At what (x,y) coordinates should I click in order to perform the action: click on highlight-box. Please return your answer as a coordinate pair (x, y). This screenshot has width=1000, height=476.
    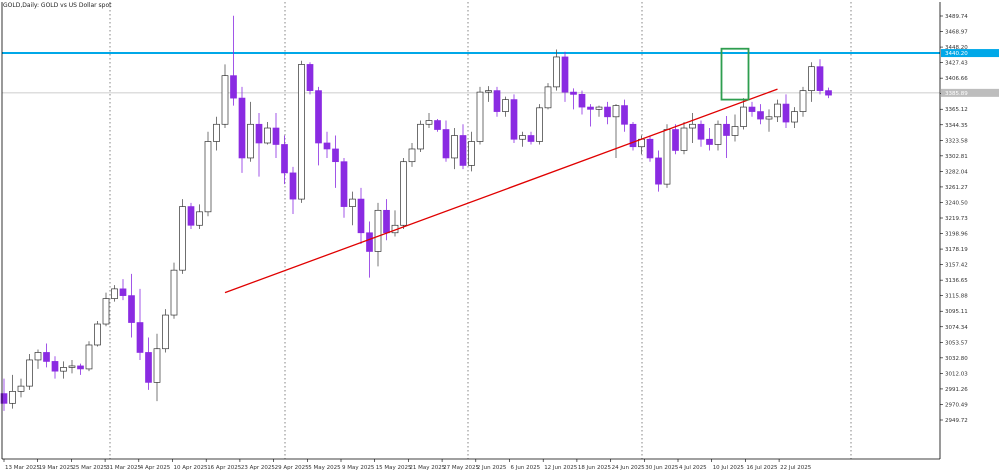
    Looking at the image, I should click on (735, 74).